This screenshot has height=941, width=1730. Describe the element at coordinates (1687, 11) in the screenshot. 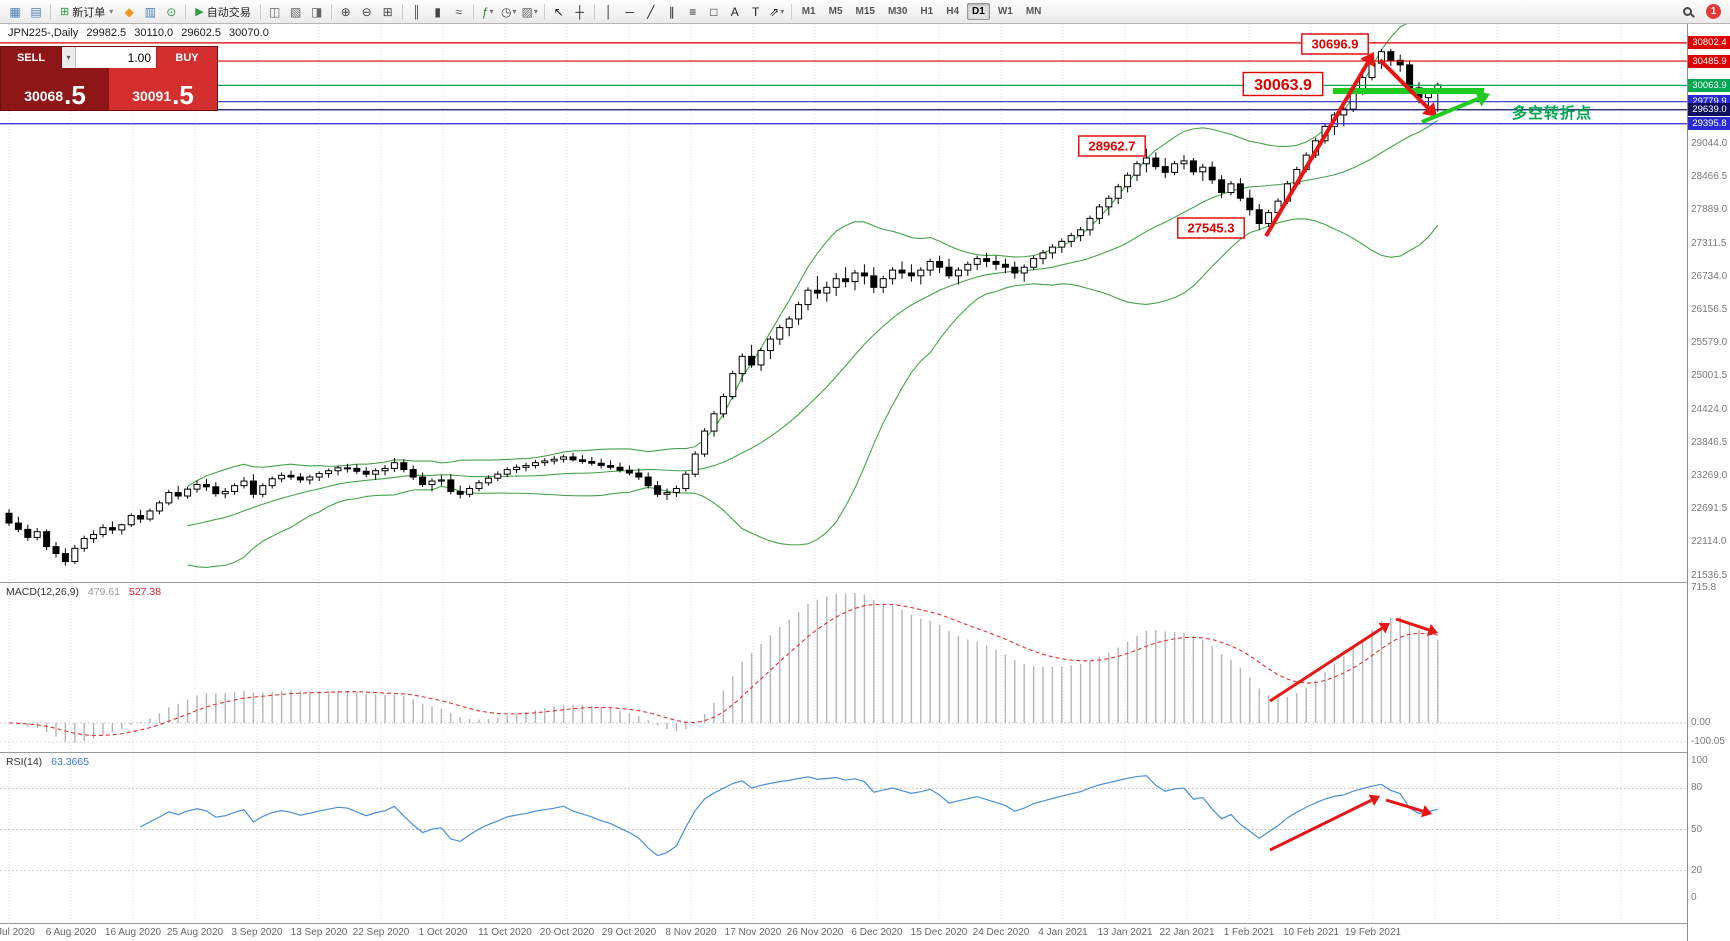

I see `search-icon` at that location.